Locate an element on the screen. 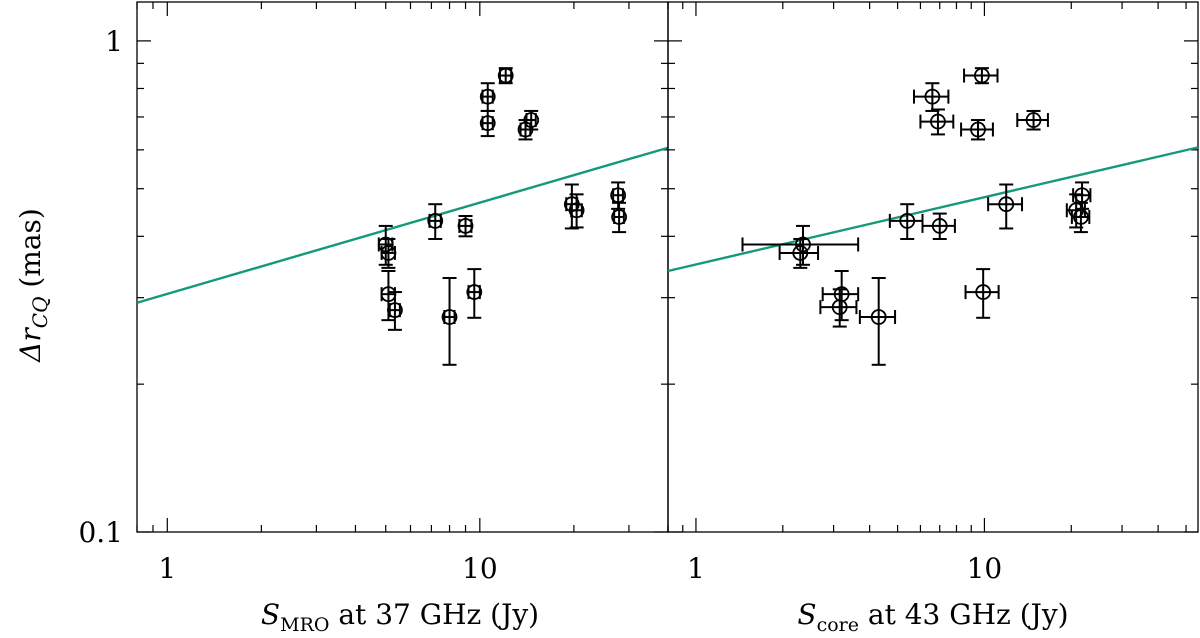 Image resolution: width=1200 pixels, height=638 pixels. panel-left-points is located at coordinates (502, 216).